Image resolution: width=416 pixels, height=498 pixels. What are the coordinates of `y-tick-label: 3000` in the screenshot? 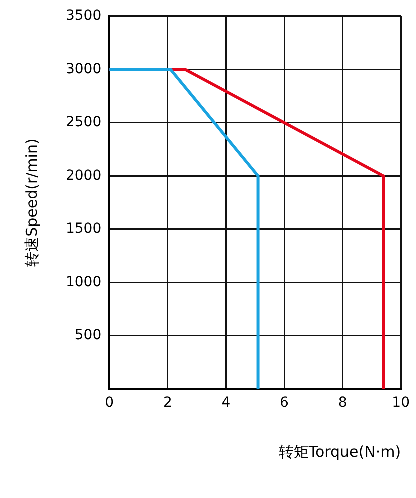 It's located at (84, 69).